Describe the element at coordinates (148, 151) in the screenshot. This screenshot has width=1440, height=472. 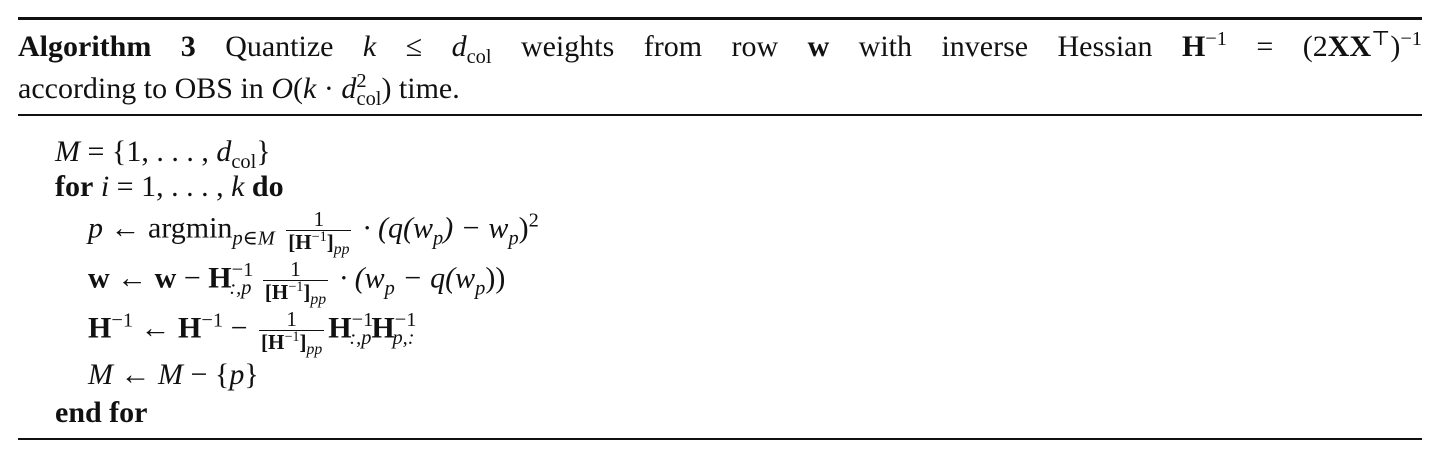
I see `math-text: = {1, . . . ,` at that location.